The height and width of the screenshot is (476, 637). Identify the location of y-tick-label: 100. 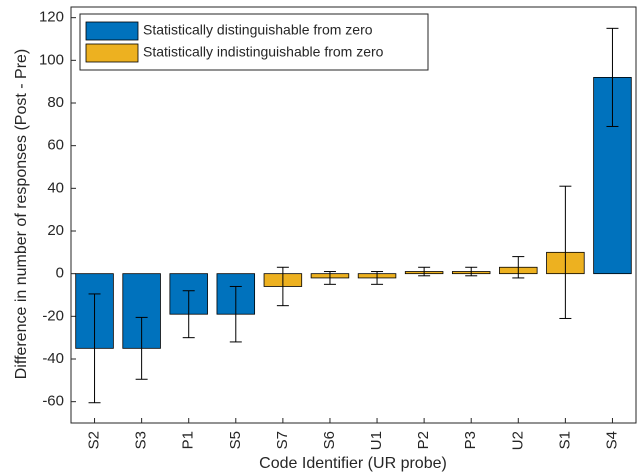
(51, 59).